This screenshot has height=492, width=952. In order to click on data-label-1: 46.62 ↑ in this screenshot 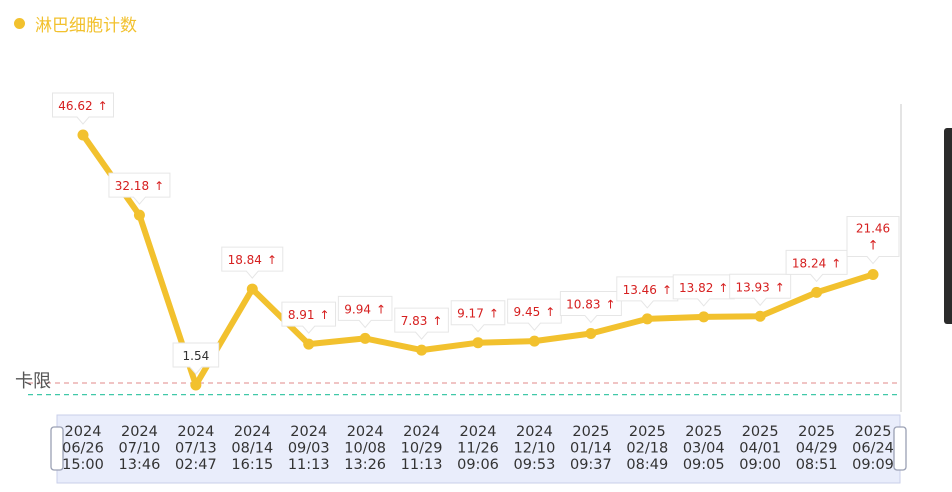, I will do `click(82, 106)`.